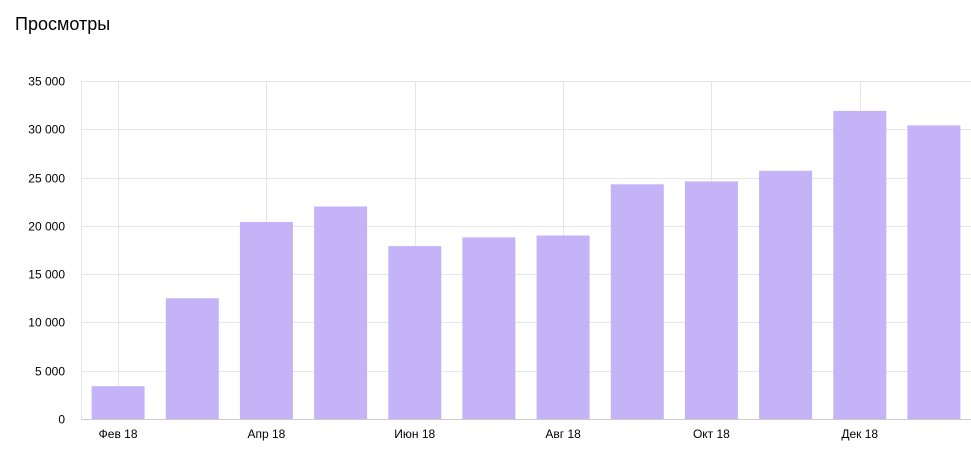  I want to click on chart-title: Просмотры, so click(63, 24).